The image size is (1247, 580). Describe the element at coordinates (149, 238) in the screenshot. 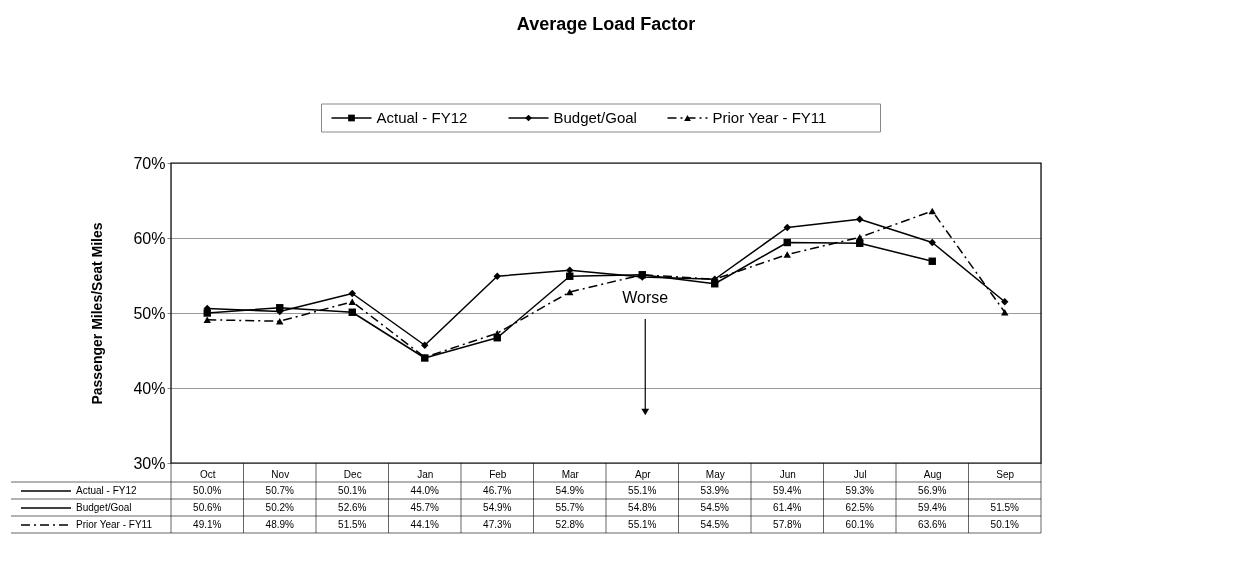

I see `y-tick-label: 60%` at that location.